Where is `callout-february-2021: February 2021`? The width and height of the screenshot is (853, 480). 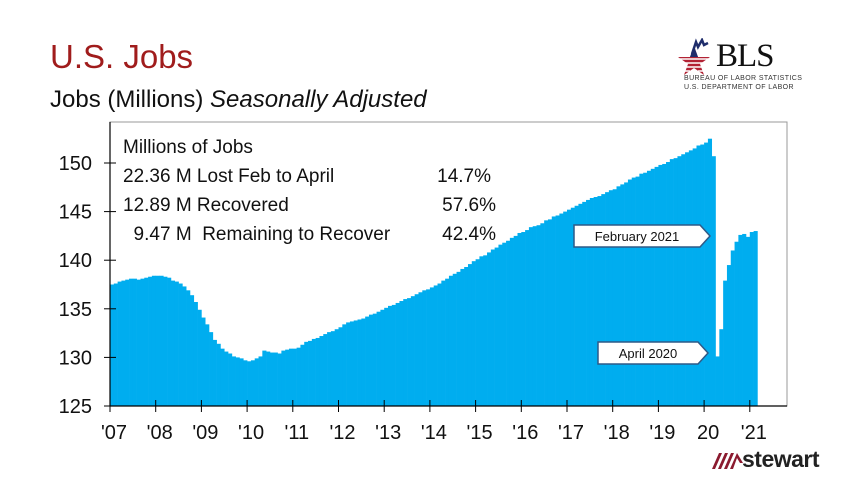
callout-february-2021: February 2021 is located at coordinates (642, 236).